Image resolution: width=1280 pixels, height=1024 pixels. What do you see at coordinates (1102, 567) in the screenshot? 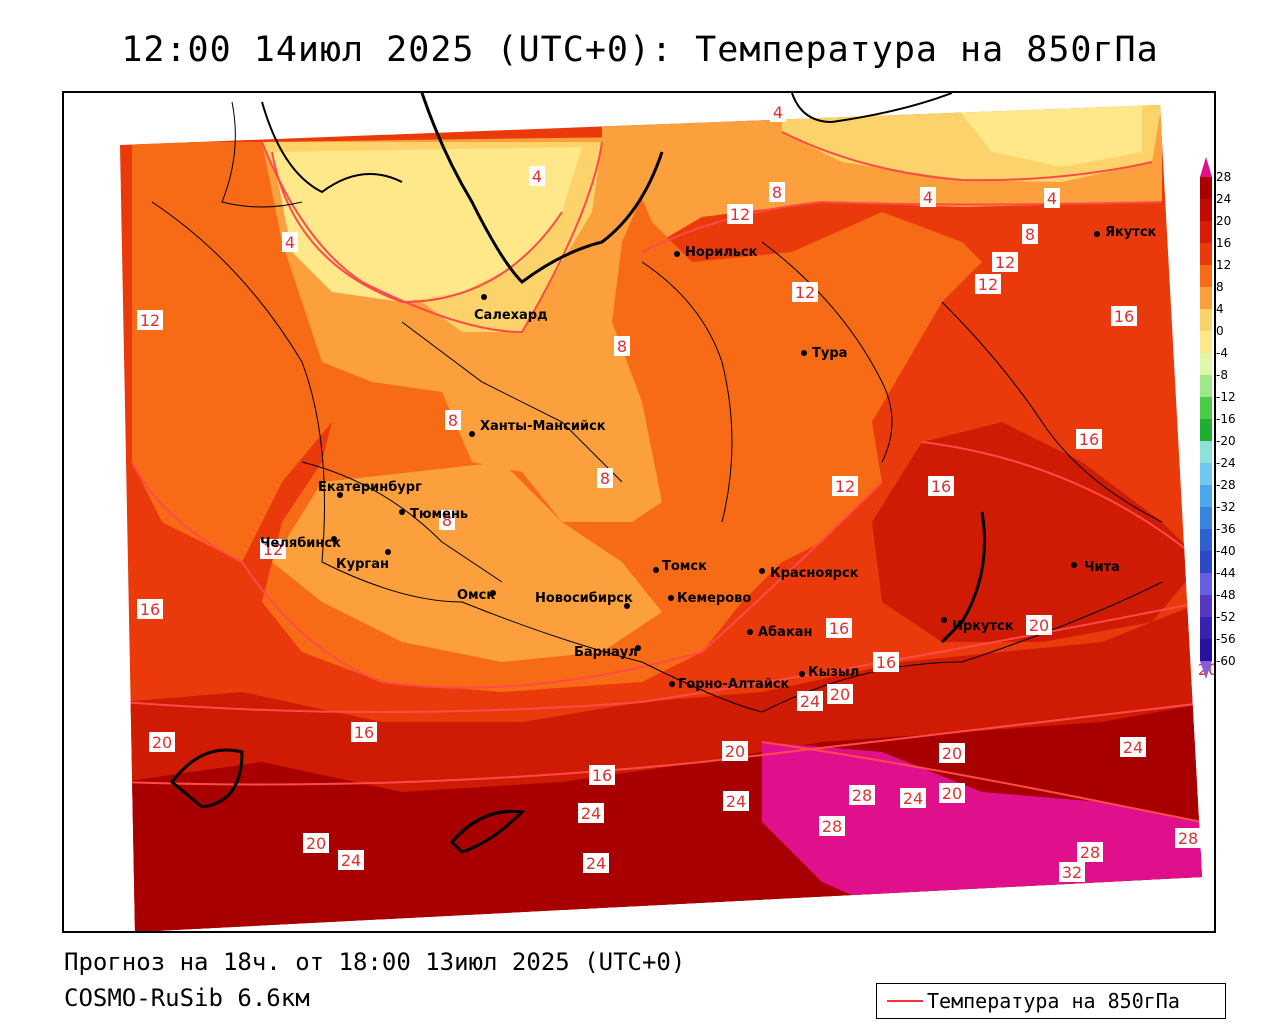
I see `city-label: Чита` at bounding box center [1102, 567].